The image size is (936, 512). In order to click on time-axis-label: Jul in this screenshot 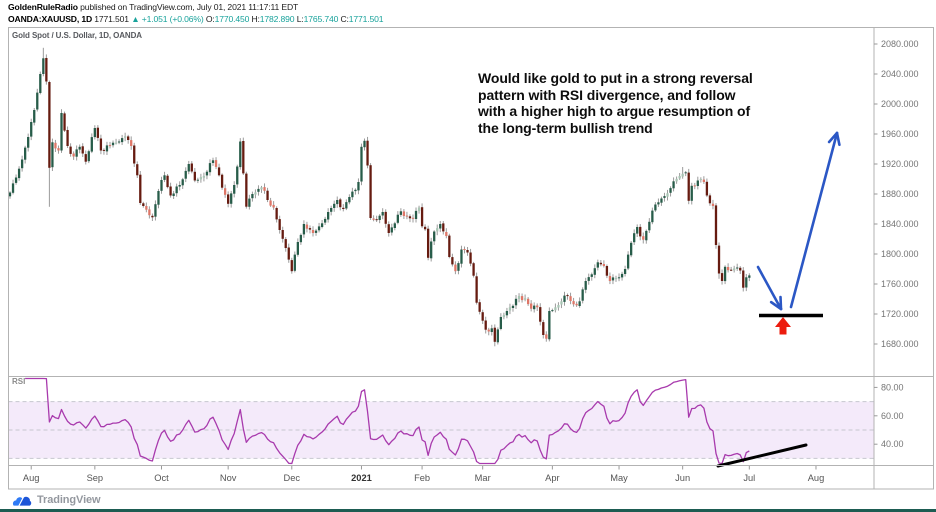, I will do `click(749, 478)`.